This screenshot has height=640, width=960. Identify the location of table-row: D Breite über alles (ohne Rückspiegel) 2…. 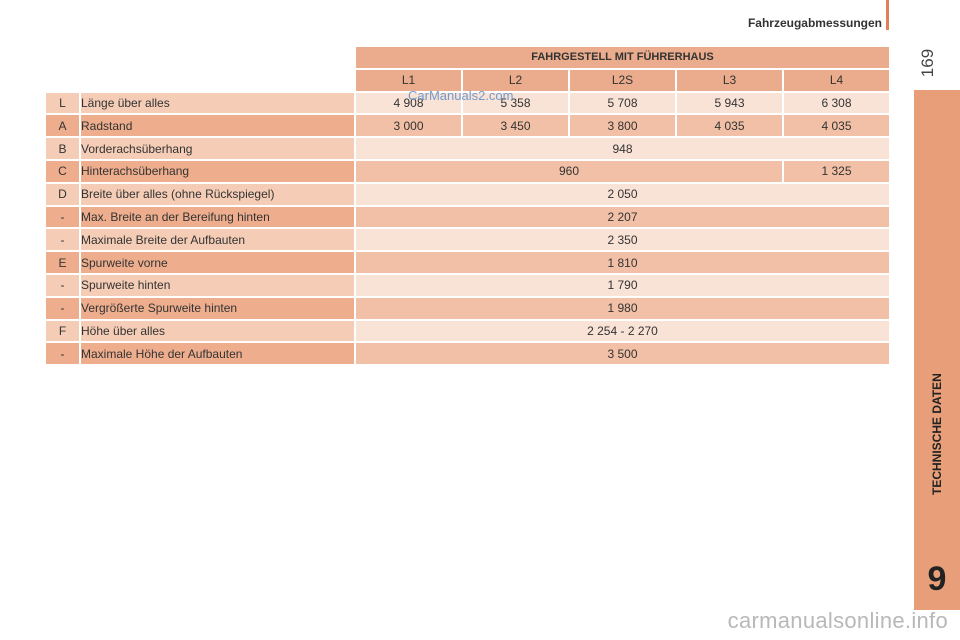
(467, 194).